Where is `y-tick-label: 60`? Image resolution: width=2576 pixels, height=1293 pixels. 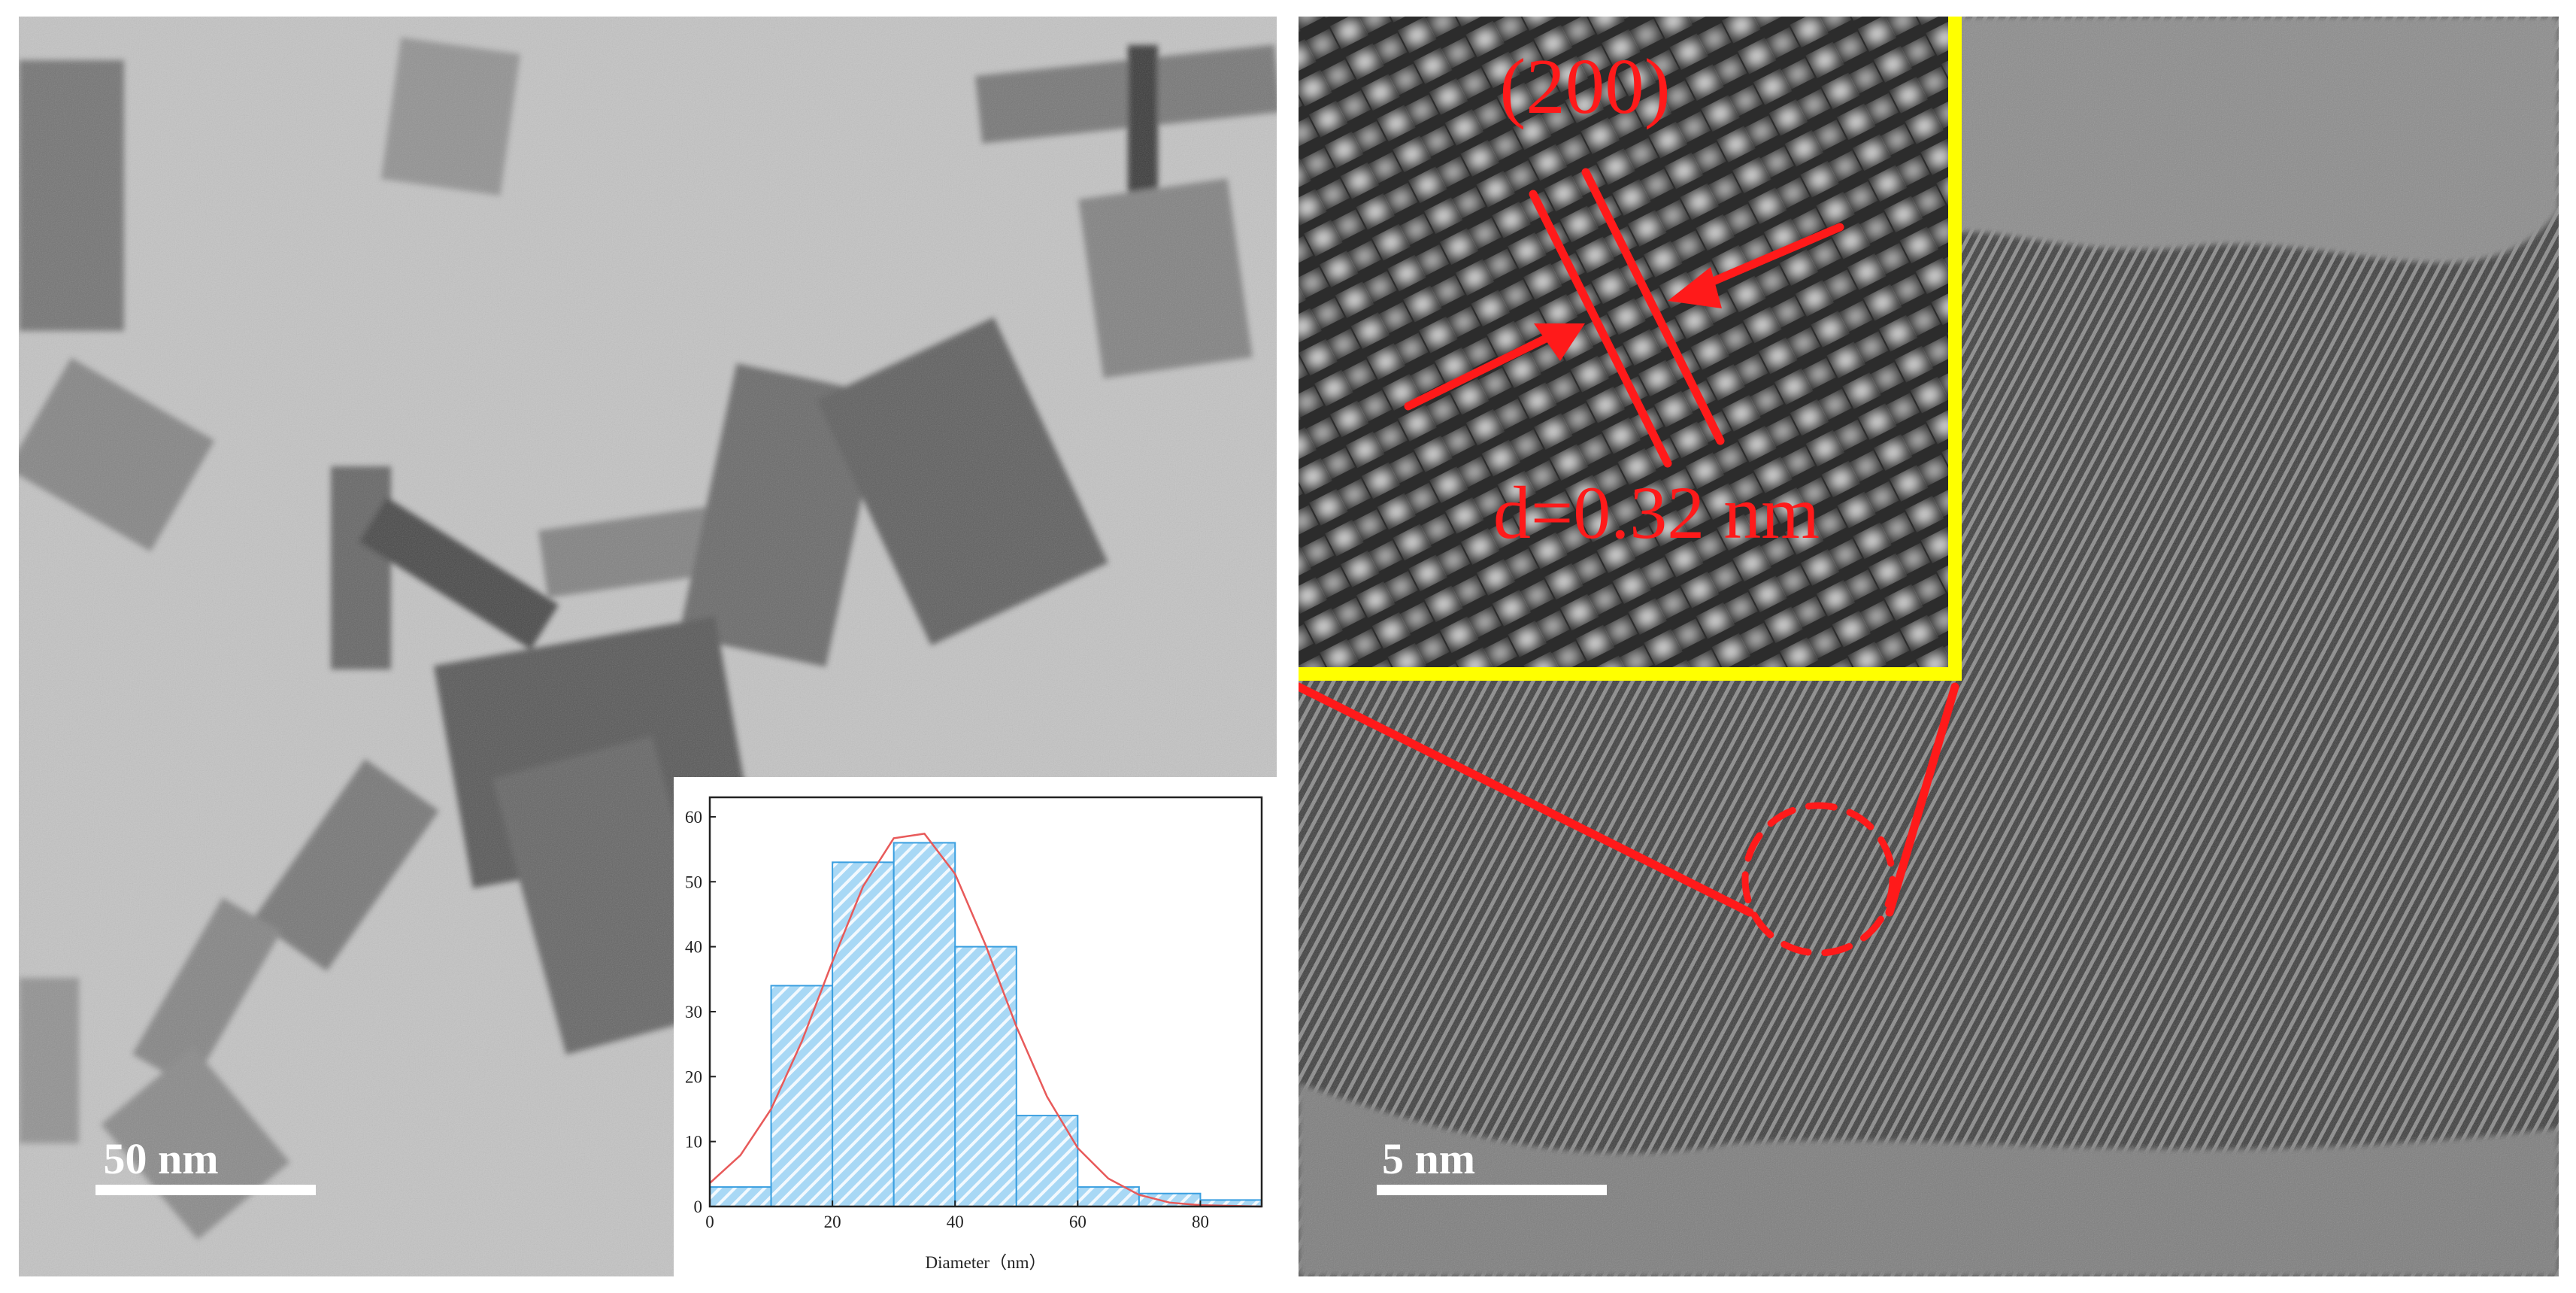
y-tick-label: 60 is located at coordinates (693, 817).